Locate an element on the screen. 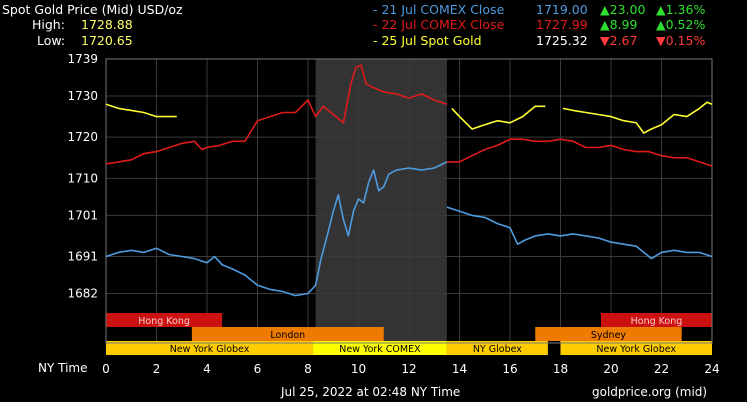  x-tick-label-4: 8 is located at coordinates (308, 369).